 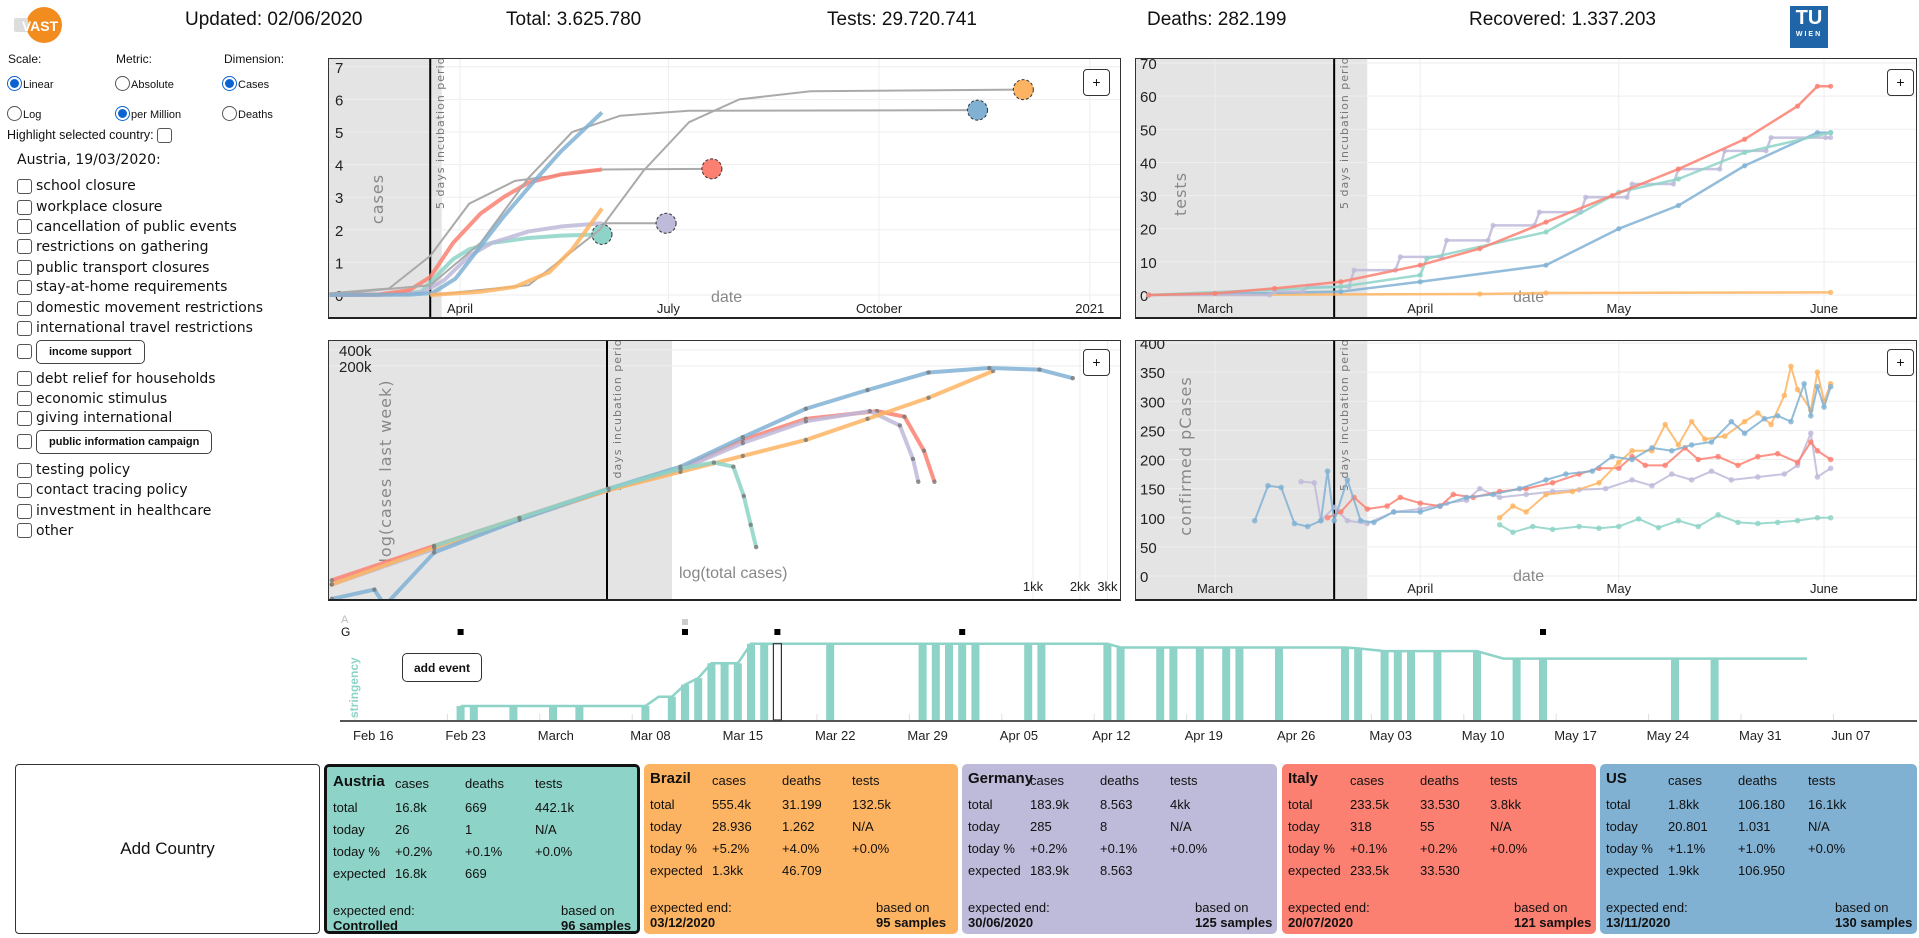 What do you see at coordinates (115, 441) in the screenshot?
I see `measure-item: public information campaign` at bounding box center [115, 441].